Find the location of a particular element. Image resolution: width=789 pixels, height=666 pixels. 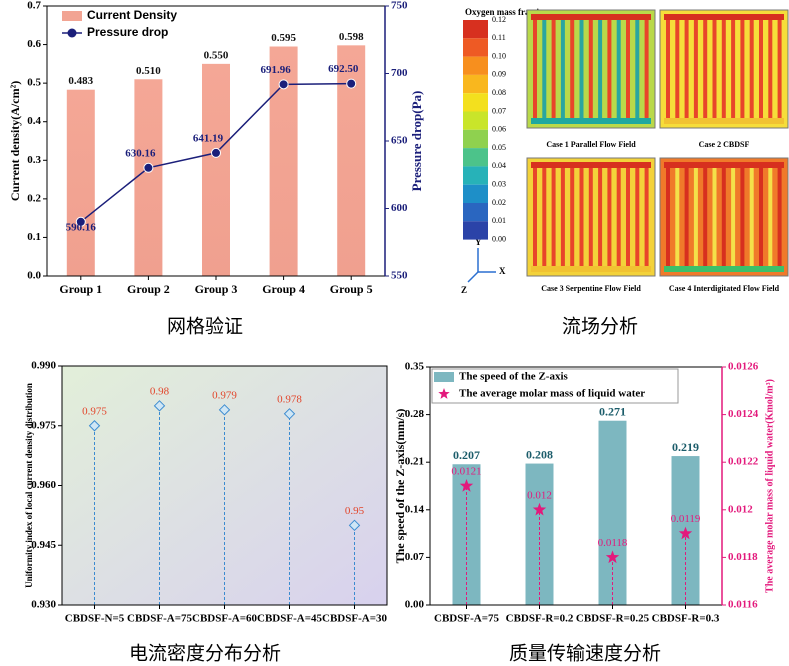

caption: 流场分析 is located at coordinates (600, 326).